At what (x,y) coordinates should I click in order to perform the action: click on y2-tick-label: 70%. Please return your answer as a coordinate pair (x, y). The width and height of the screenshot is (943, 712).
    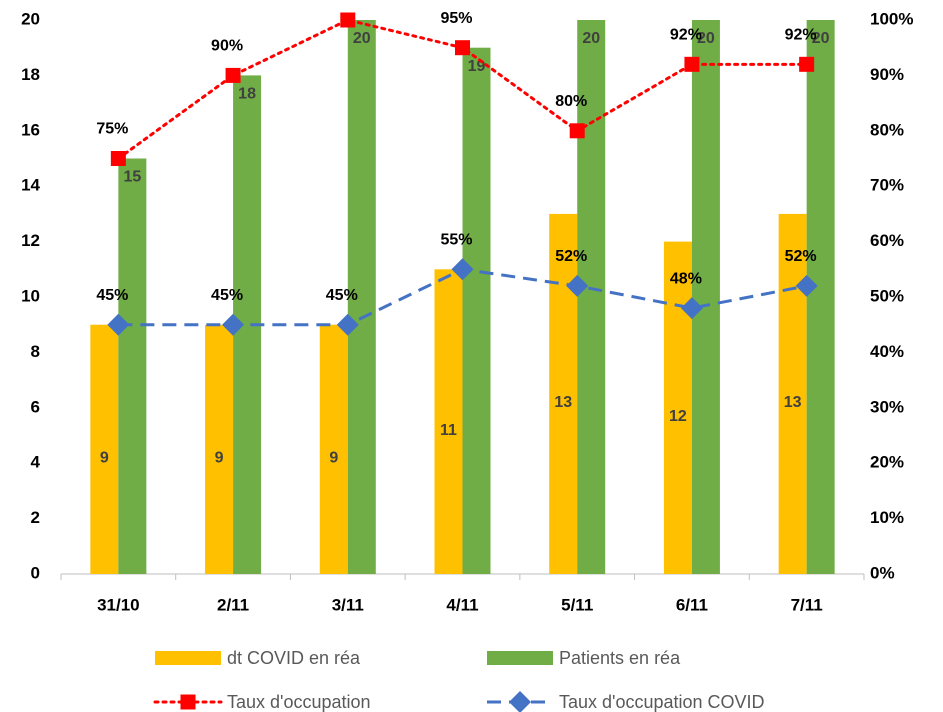
    Looking at the image, I should click on (887, 185).